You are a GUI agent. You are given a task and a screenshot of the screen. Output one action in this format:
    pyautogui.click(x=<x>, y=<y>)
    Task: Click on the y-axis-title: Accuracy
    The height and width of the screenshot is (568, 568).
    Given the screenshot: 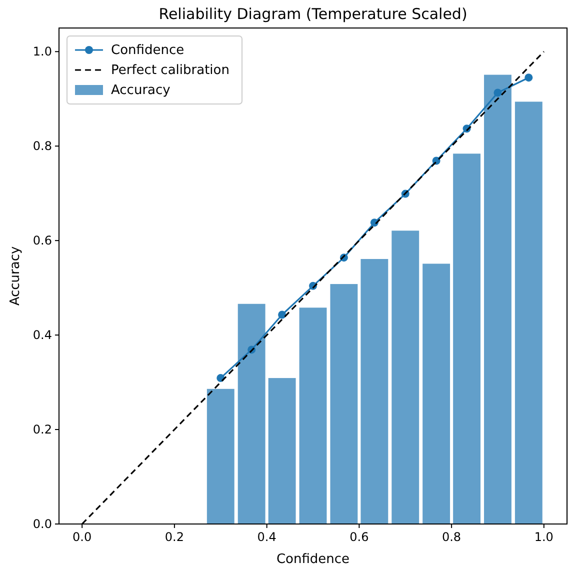 What is the action you would take?
    pyautogui.click(x=15, y=276)
    